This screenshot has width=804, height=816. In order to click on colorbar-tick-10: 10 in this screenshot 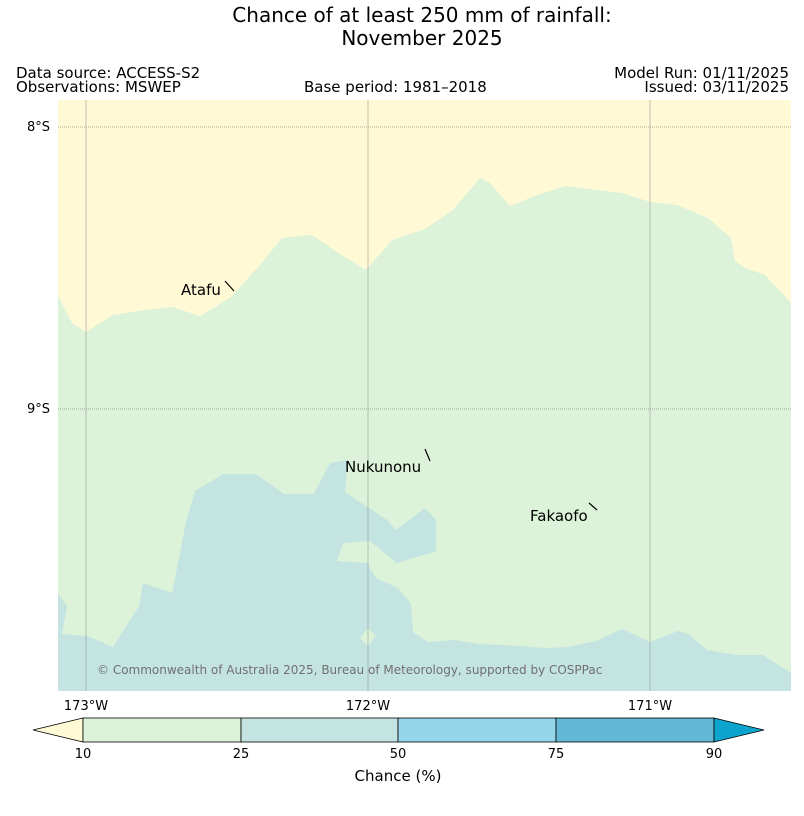, I will do `click(83, 754)`.